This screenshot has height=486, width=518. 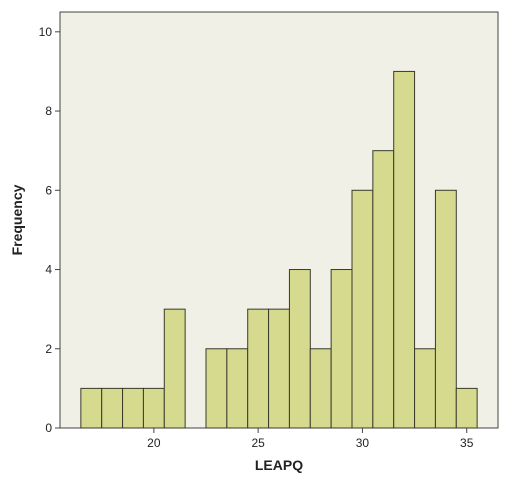 What do you see at coordinates (154, 443) in the screenshot?
I see `x-tick-label: 20` at bounding box center [154, 443].